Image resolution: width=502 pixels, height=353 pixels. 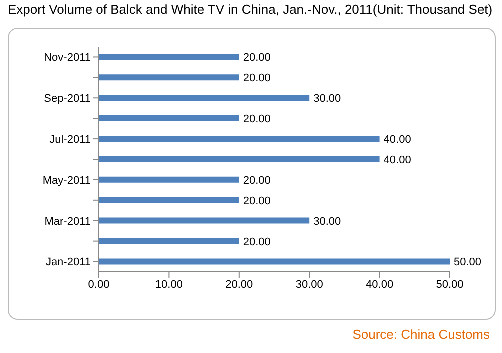 I want to click on source-note: Source: China Customs, so click(x=421, y=334).